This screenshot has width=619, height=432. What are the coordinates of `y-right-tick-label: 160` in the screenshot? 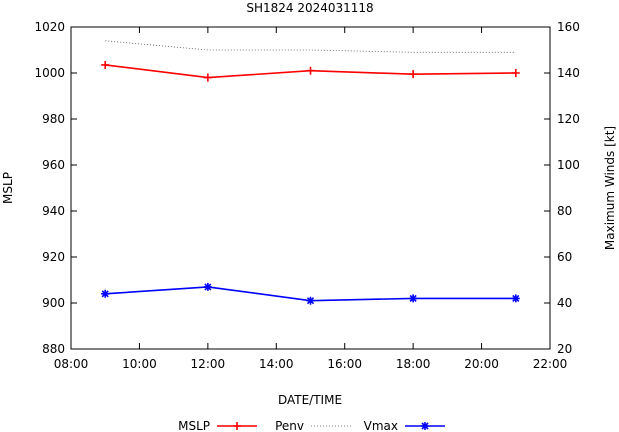 It's located at (568, 27).